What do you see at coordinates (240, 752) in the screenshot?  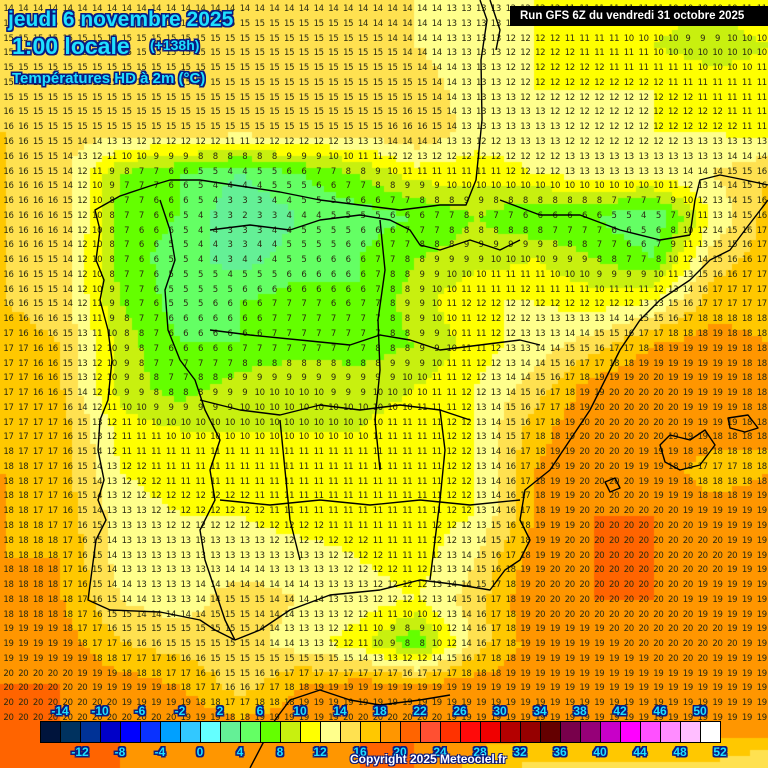 I see `legend-tick-bottom: 4` at bounding box center [240, 752].